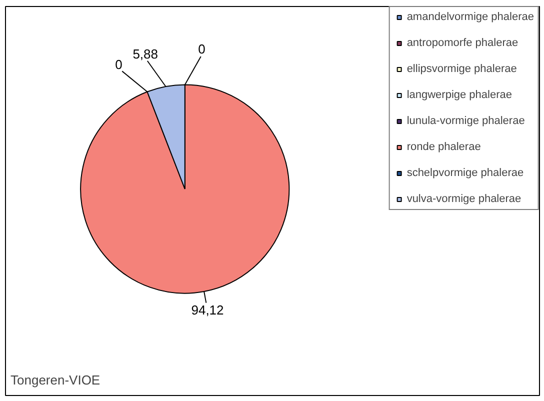 This screenshot has height=401, width=544. I want to click on legend-label: lunula-vormige phalerae, so click(465, 121).